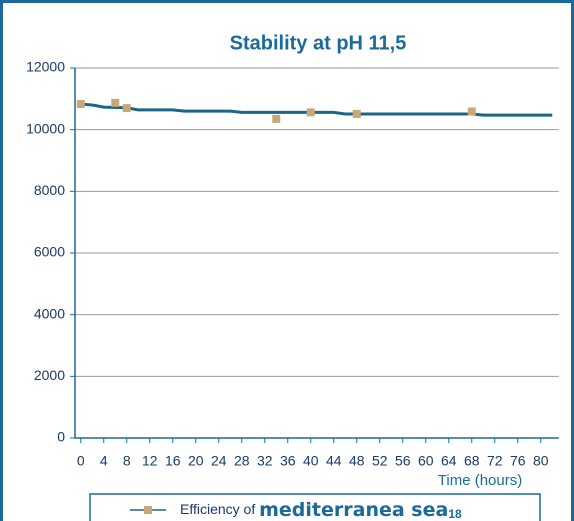  I want to click on x-tick-label: 68, so click(472, 461).